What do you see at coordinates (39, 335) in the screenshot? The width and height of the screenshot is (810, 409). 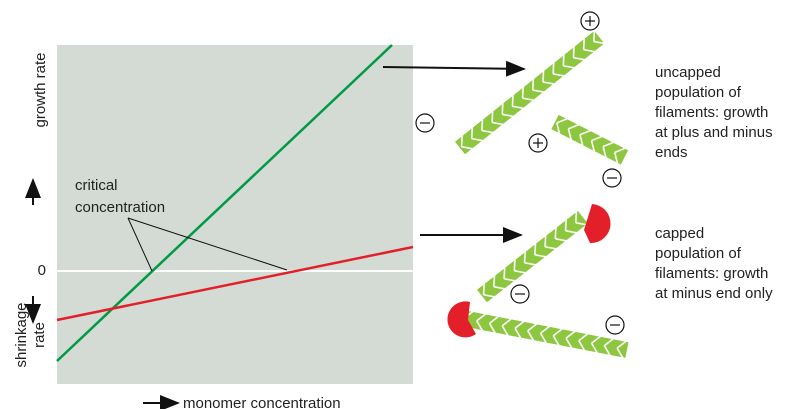 I see `y-axis-label: rate` at bounding box center [39, 335].